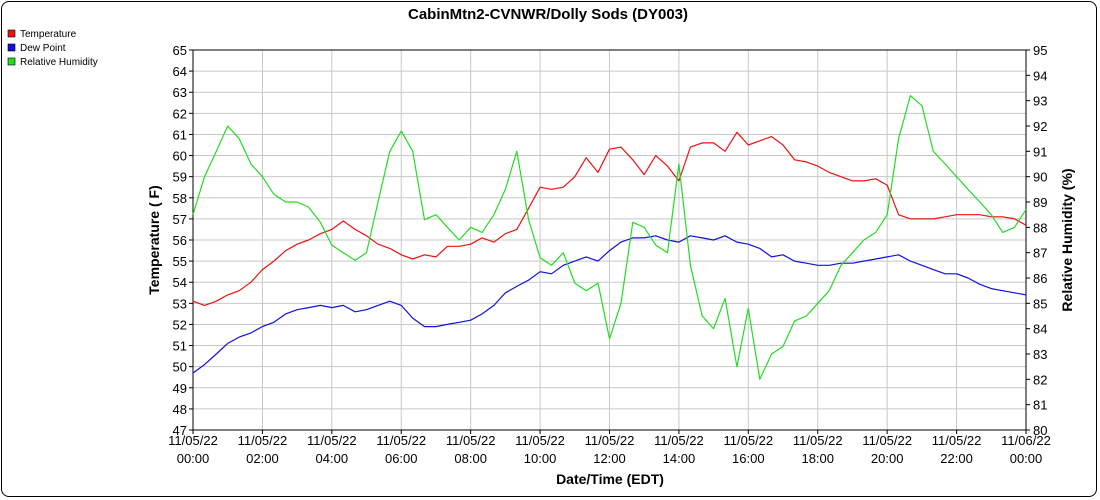 The image size is (1100, 500). I want to click on legend-label-relative-humidity: Relative Humidity, so click(59, 62).